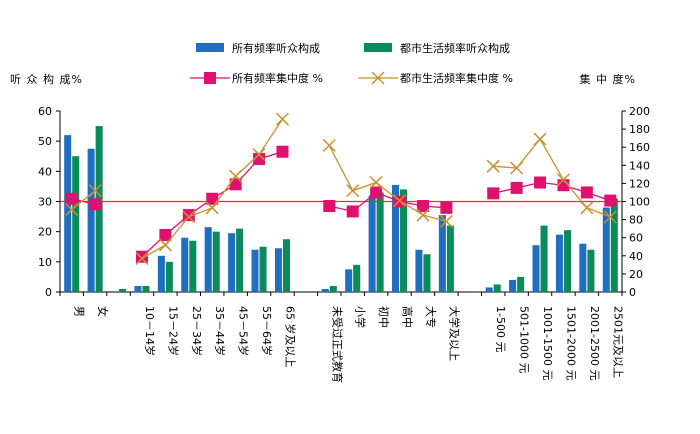 The height and width of the screenshot is (434, 700). Describe the element at coordinates (45, 141) in the screenshot. I see `left-tick-label: 50` at that location.